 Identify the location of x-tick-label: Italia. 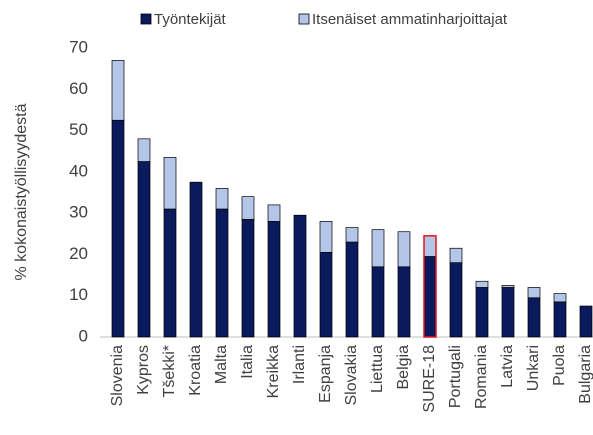
(247, 362).